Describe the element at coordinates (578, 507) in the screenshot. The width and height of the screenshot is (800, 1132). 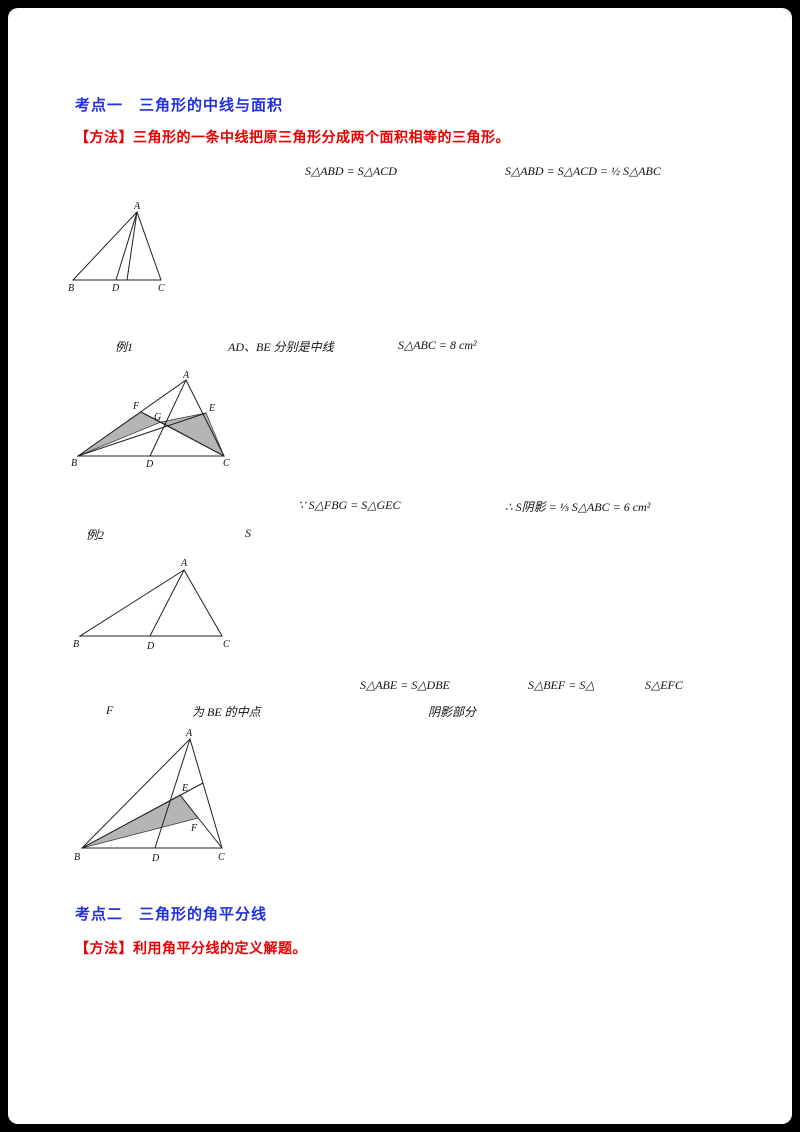
I see `linec-right: ∴ S阴影 = ⅓ S△ABC = 6 cm²` at that location.